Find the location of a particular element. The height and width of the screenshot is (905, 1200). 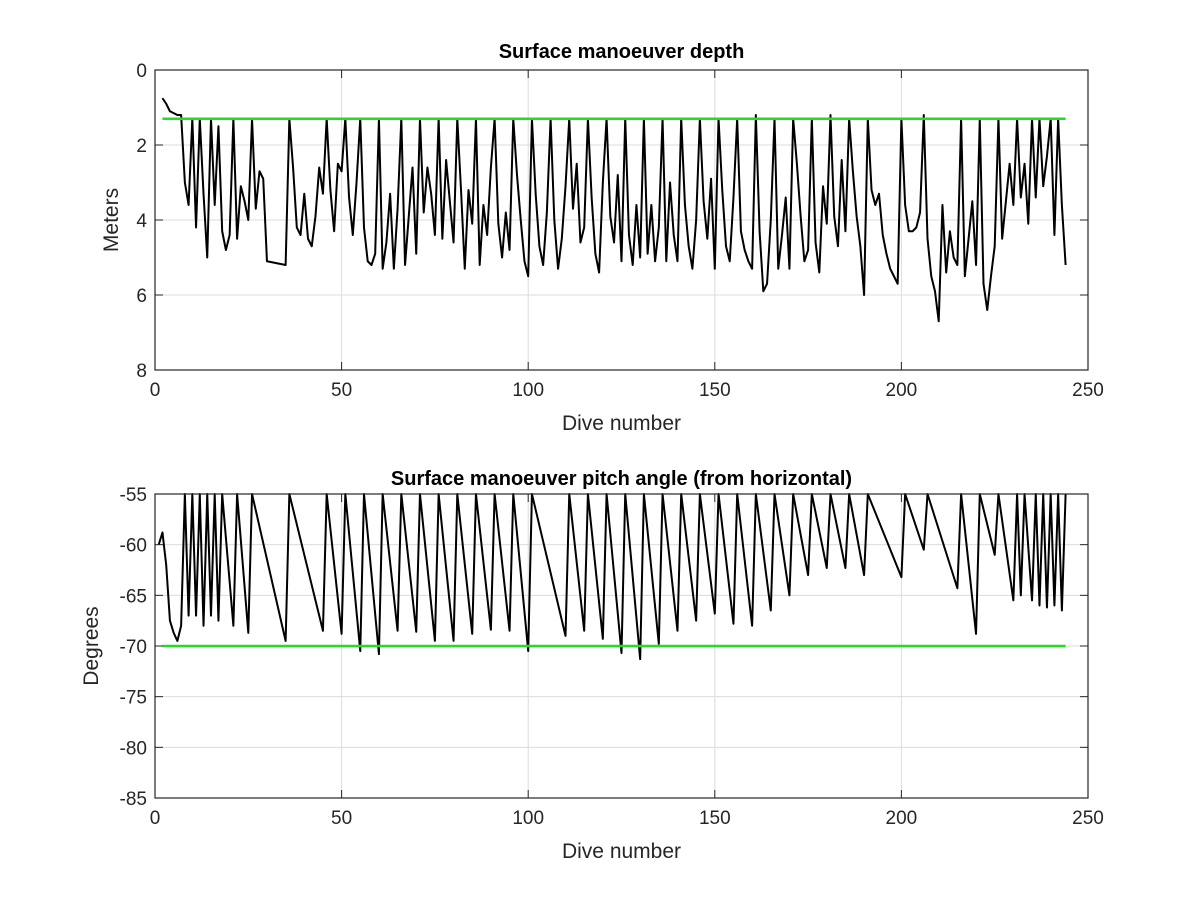

y-tick-label: 8 is located at coordinates (141, 371).